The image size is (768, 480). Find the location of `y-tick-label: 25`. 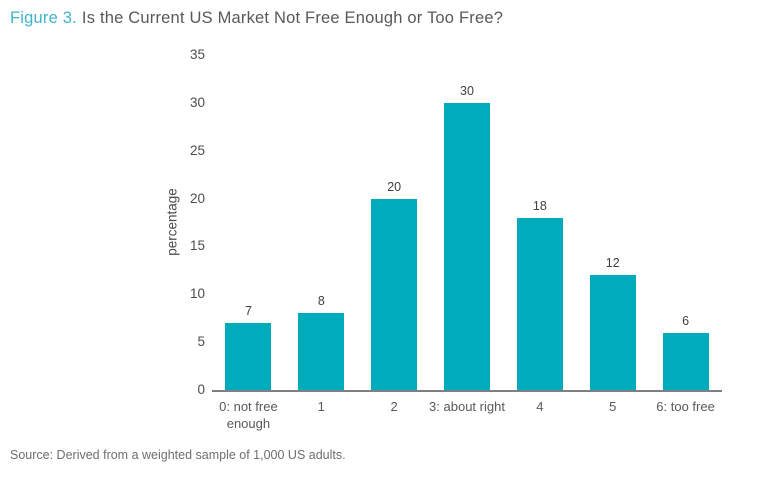

y-tick-label: 25 is located at coordinates (197, 150).